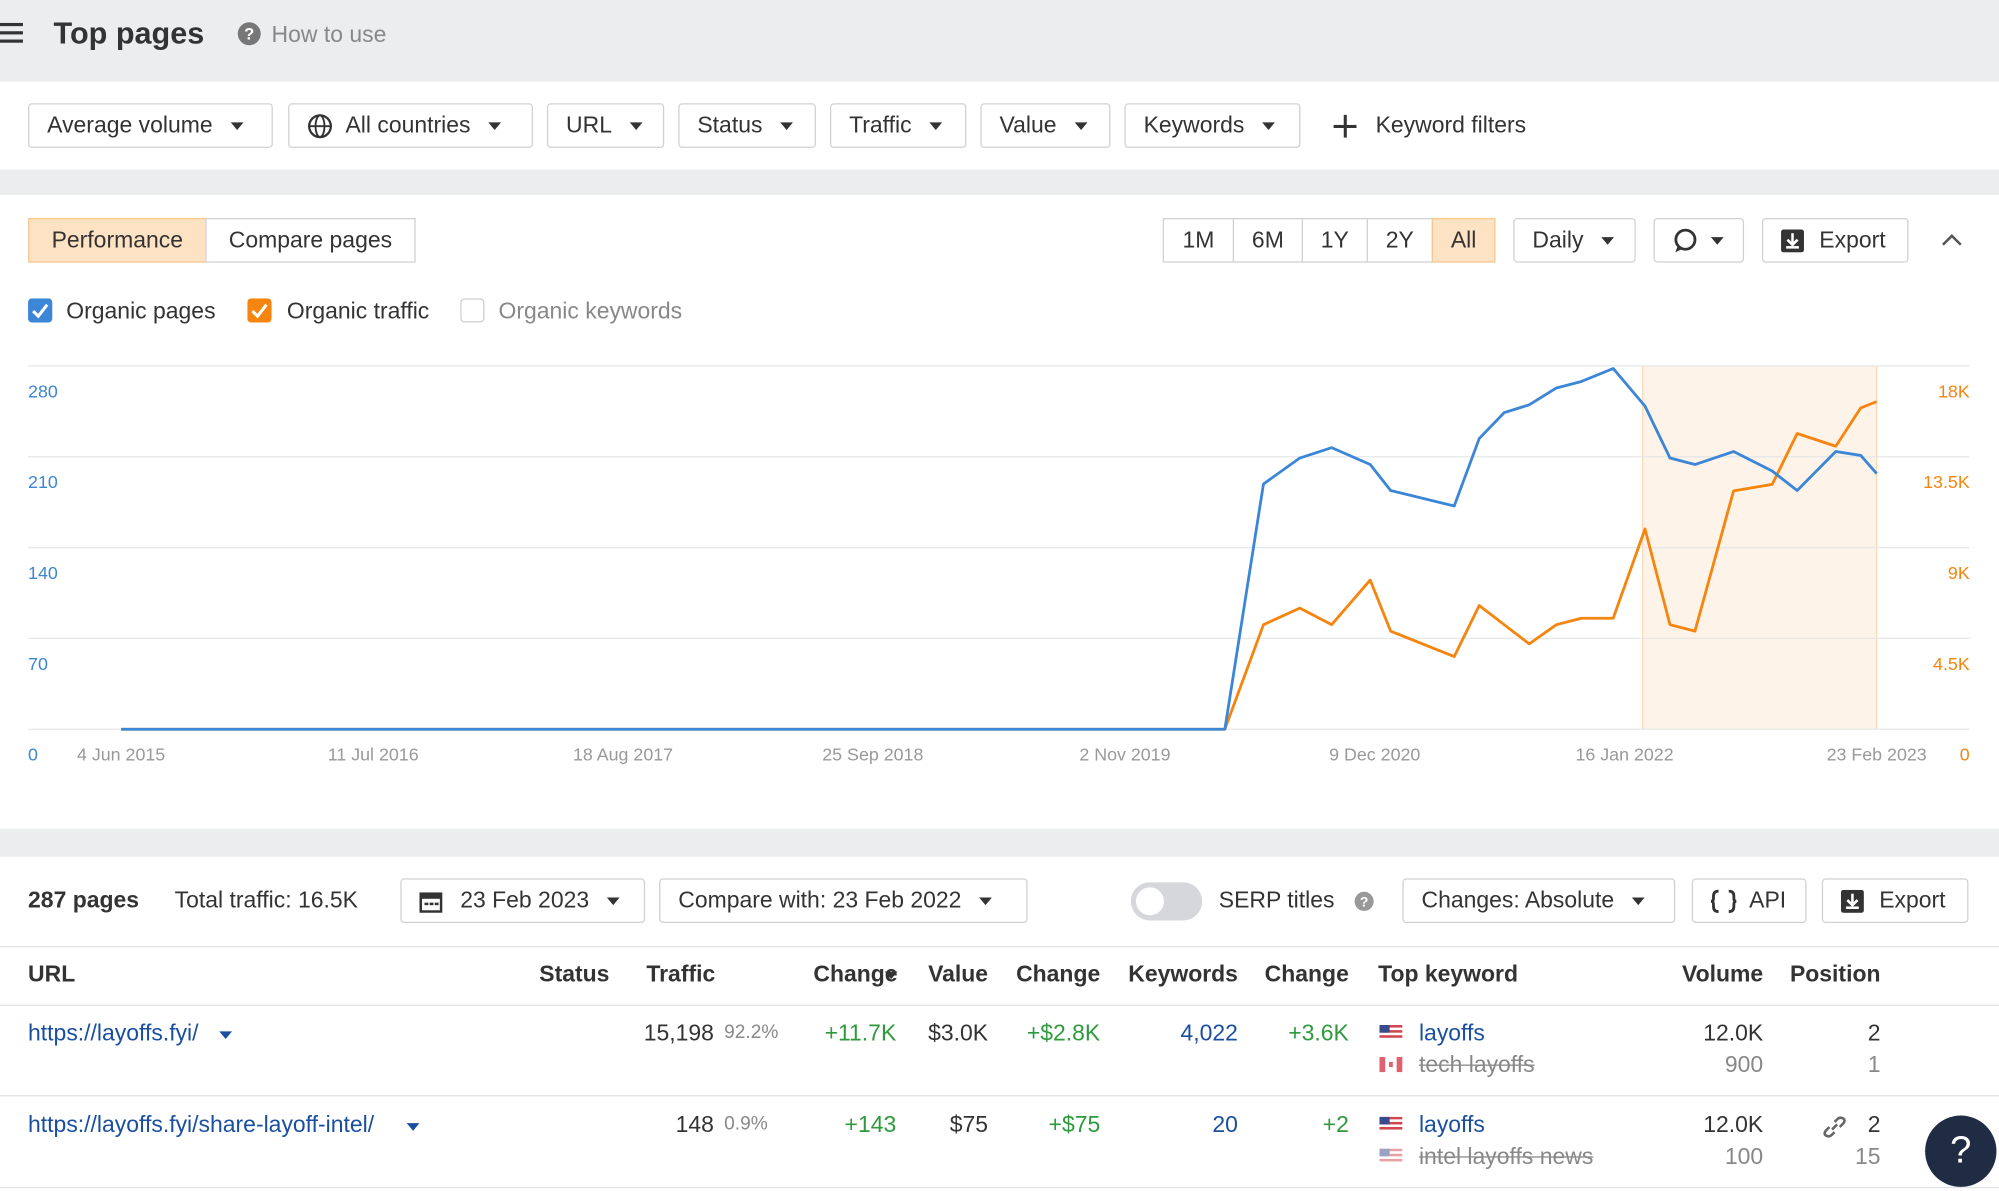 This screenshot has width=1999, height=1191. What do you see at coordinates (574, 974) in the screenshot?
I see `column-header: Status` at bounding box center [574, 974].